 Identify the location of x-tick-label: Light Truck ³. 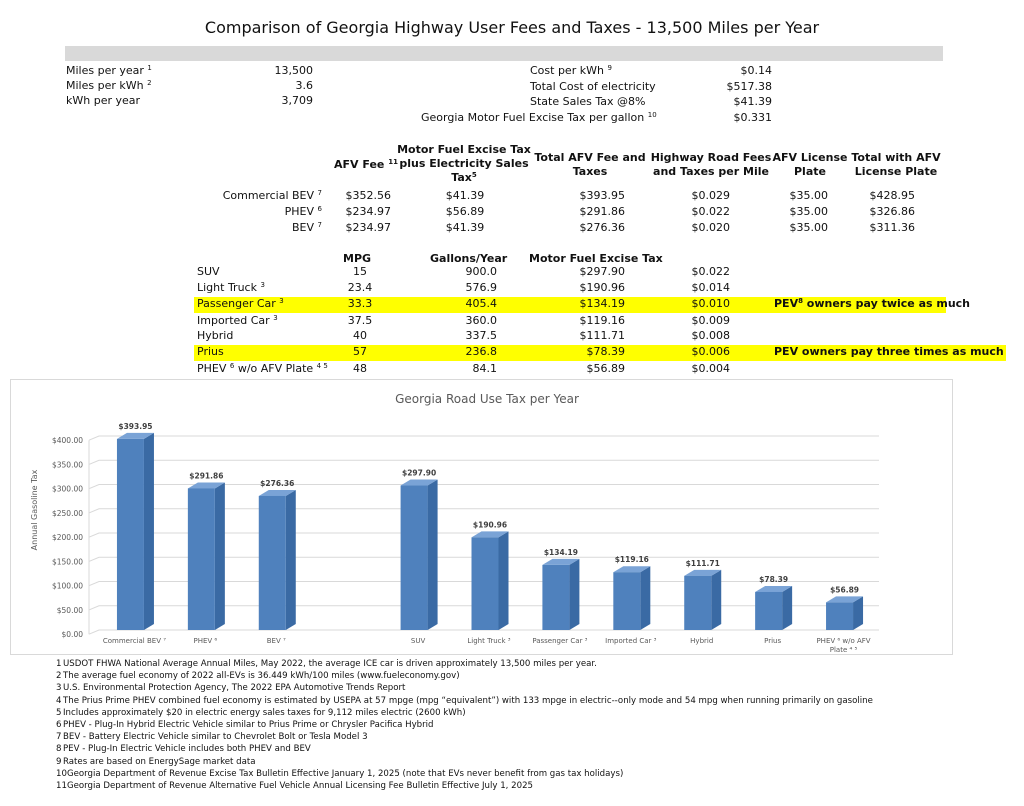
(488, 641).